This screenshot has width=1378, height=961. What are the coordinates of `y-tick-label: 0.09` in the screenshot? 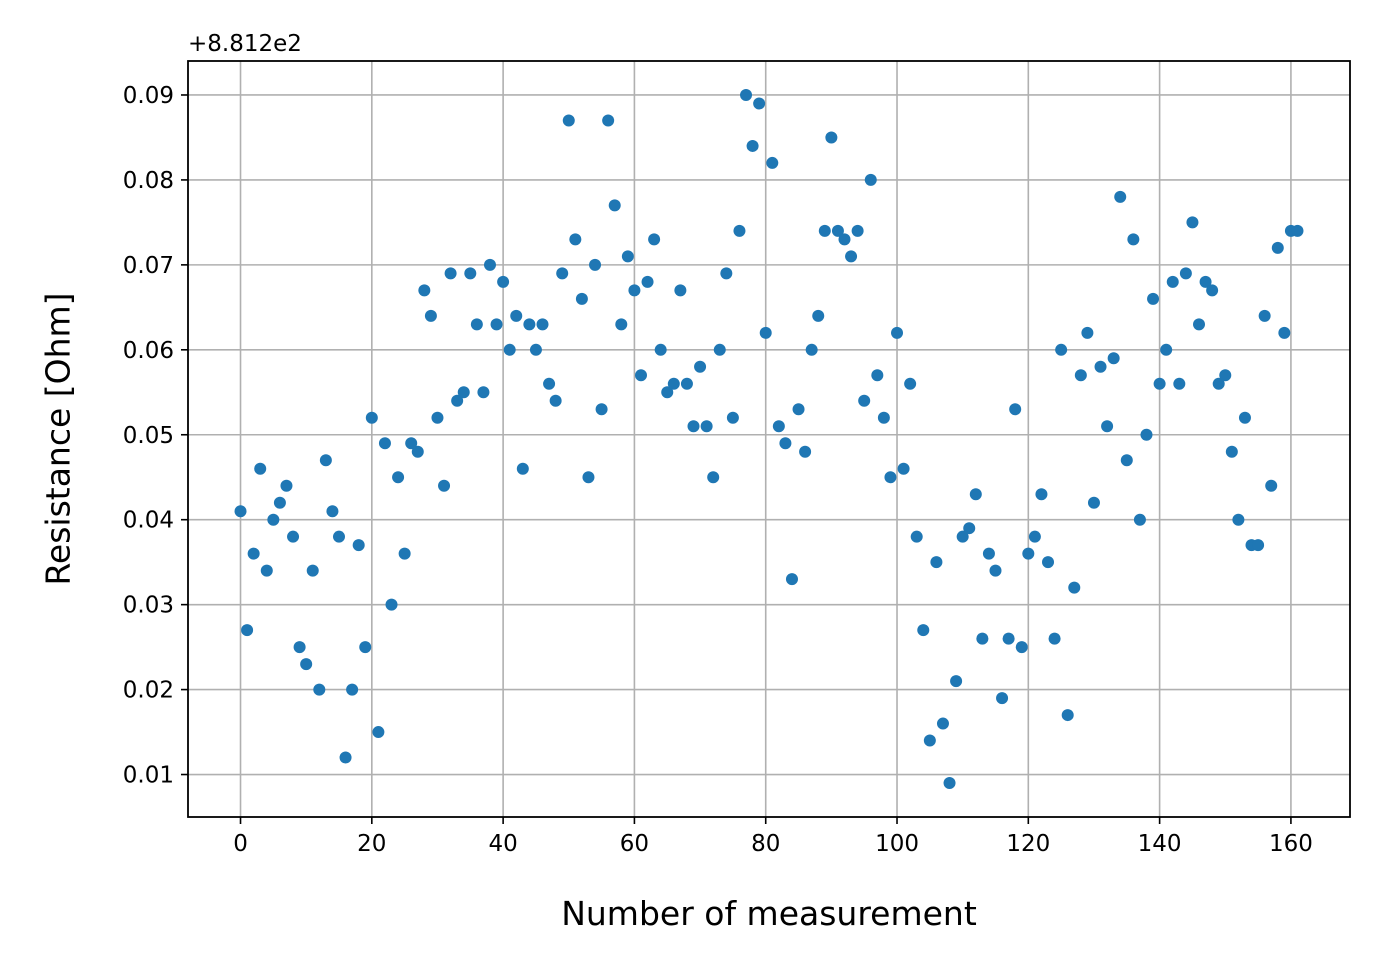 It's located at (148, 96).